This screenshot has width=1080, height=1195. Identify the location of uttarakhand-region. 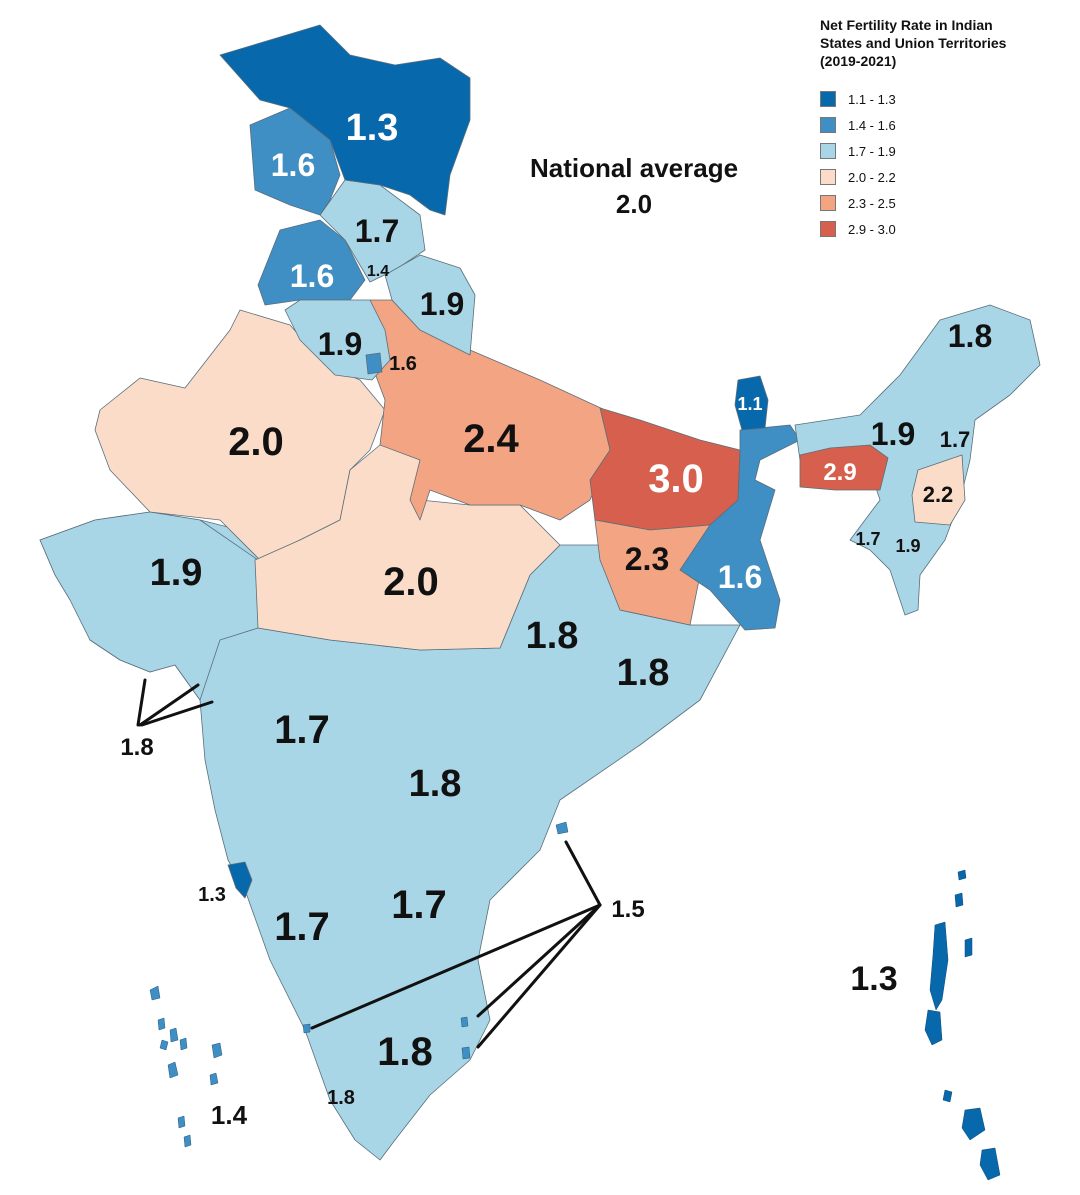
(430, 305).